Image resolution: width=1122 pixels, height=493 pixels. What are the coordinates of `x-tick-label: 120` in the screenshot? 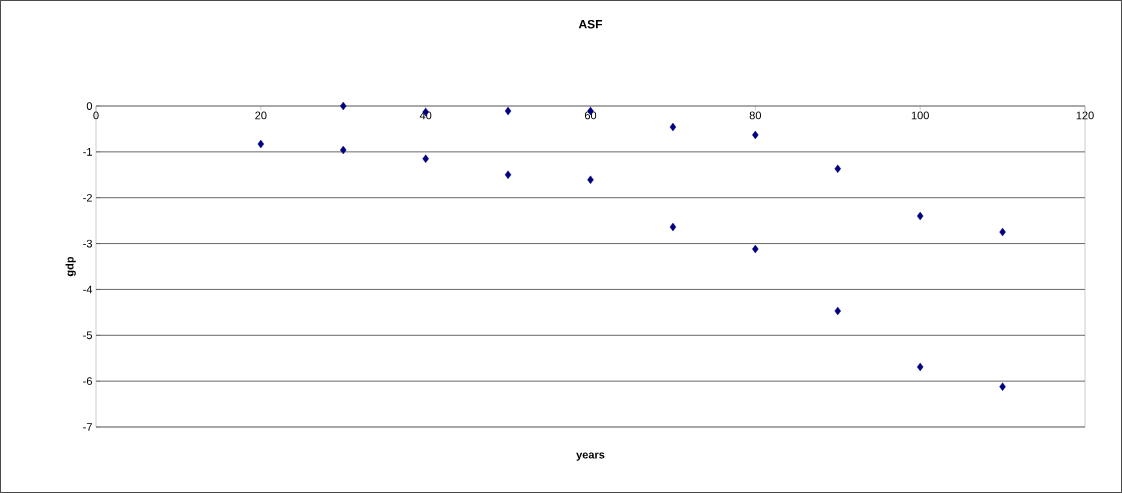 It's located at (1085, 115).